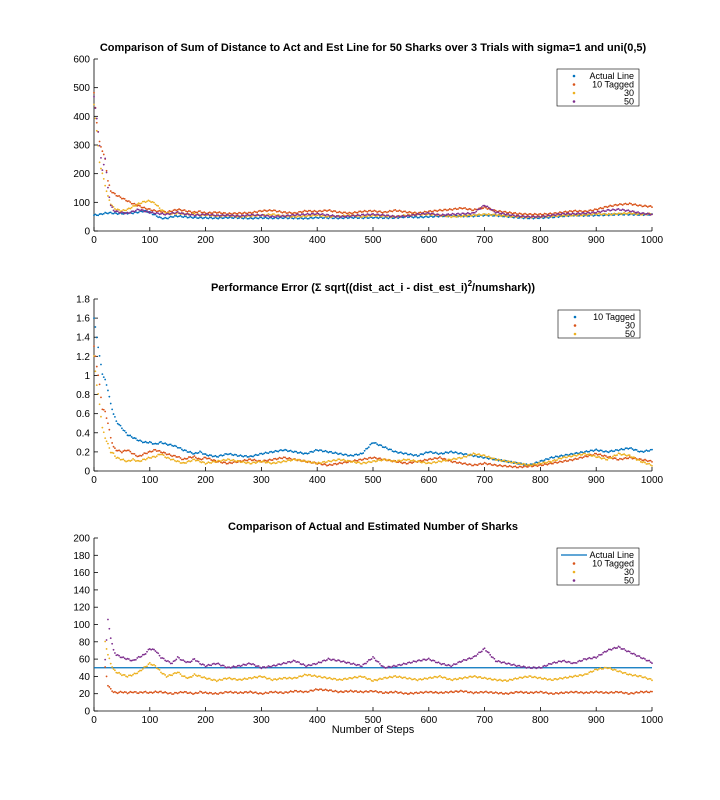  What do you see at coordinates (261, 240) in the screenshot?
I see `x-tick-label: 300` at bounding box center [261, 240].